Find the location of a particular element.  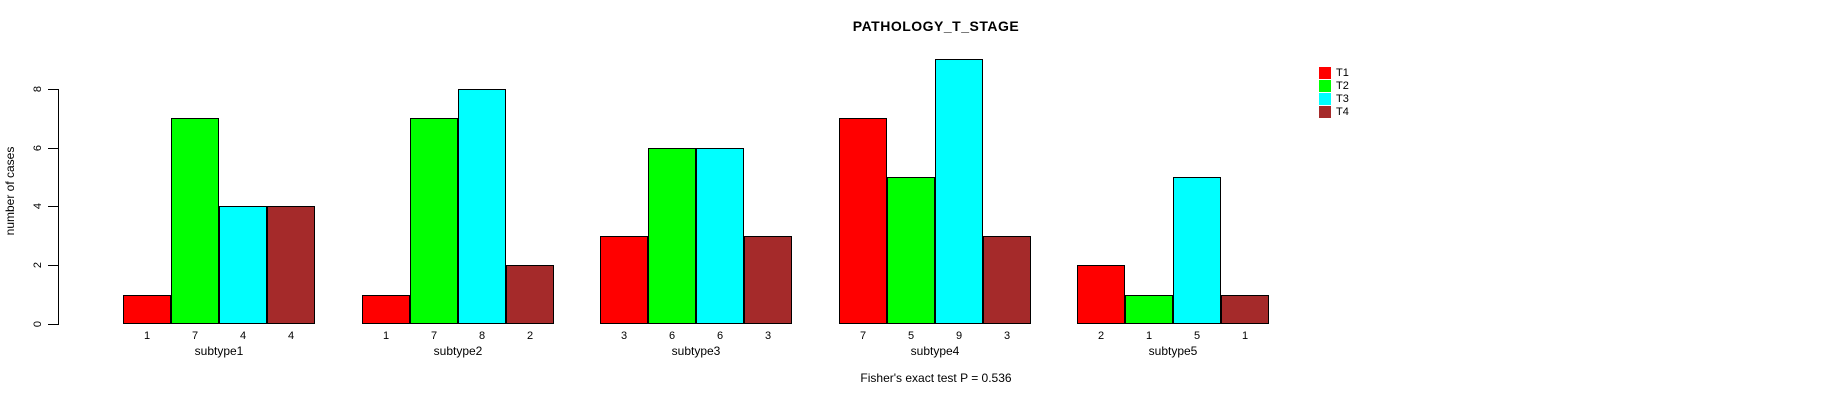

y-tick-label: 2 is located at coordinates (38, 265).